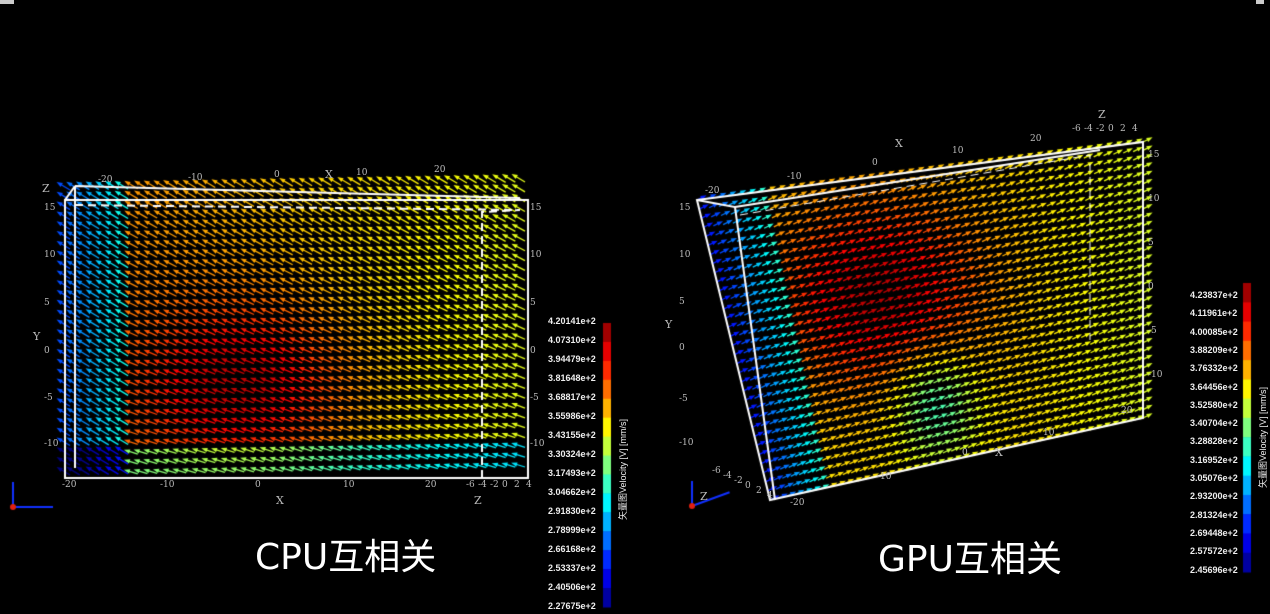 Image resolution: width=1270 pixels, height=614 pixels. I want to click on colorbar-label: 3.17493e+2, so click(572, 473).